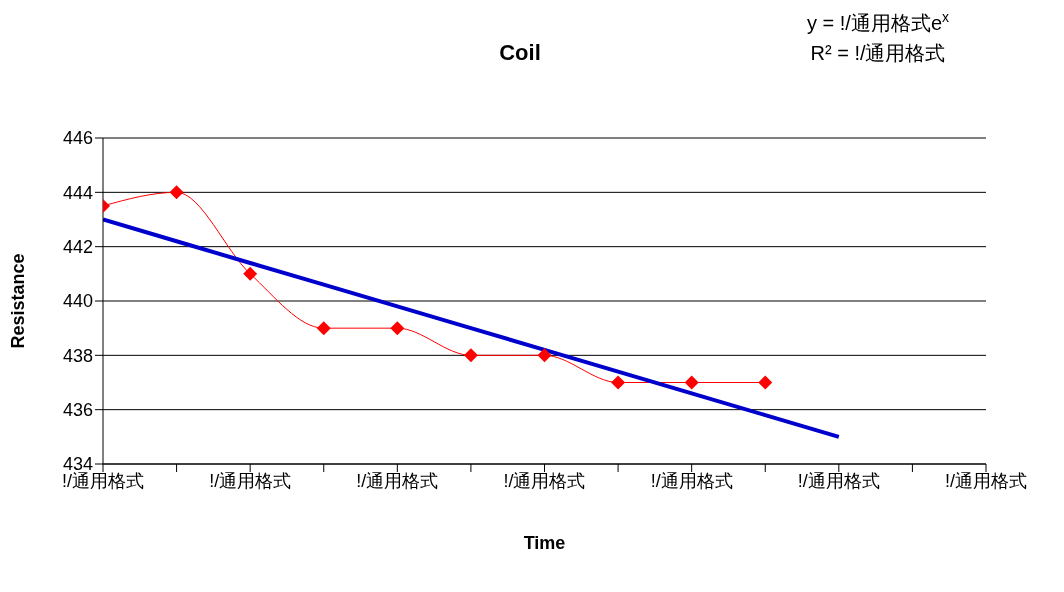 The width and height of the screenshot is (1064, 592). What do you see at coordinates (77, 247) in the screenshot?
I see `y-tick-label: 442` at bounding box center [77, 247].